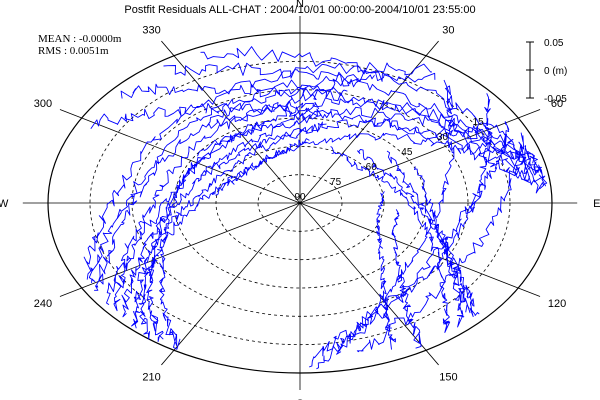  I want to click on scale-tick-label: 0 (m), so click(555, 71).